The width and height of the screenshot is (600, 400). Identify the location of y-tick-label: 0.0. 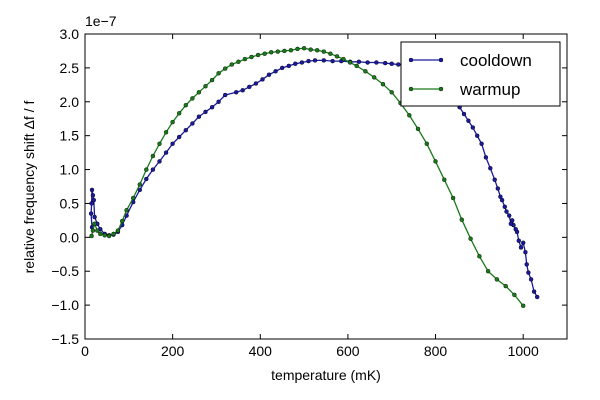
(70, 237).